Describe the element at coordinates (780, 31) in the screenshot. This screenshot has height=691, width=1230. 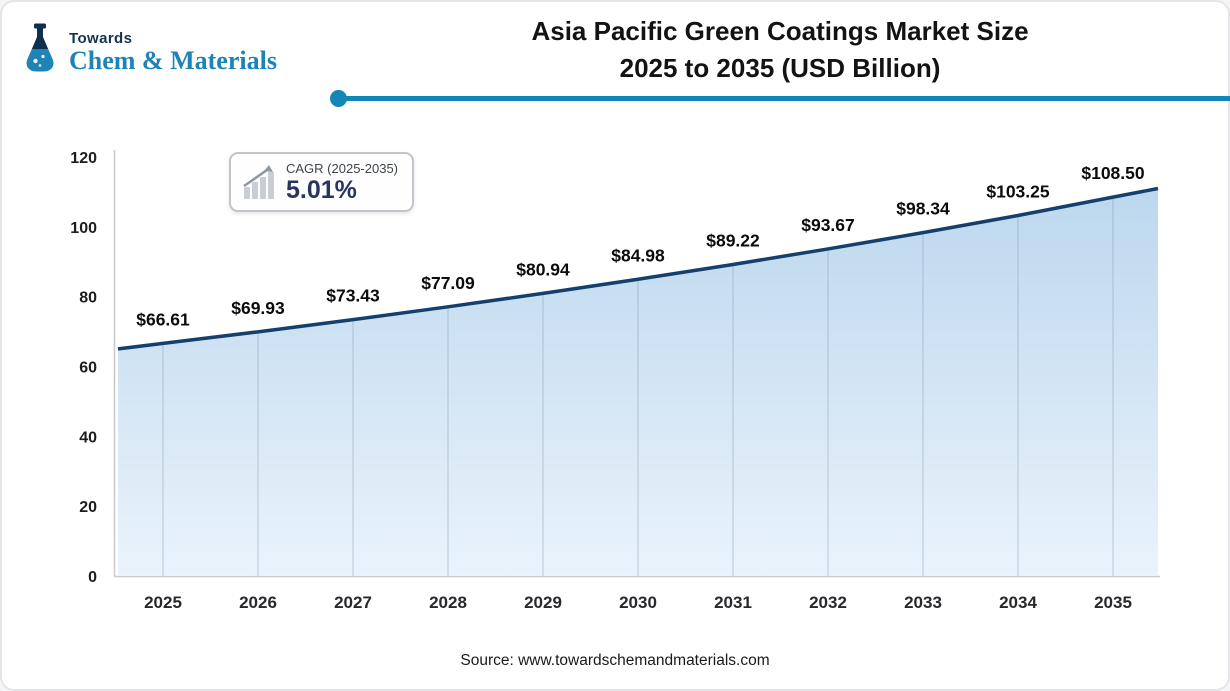
I see `page-title-line1: Asia Pacific Green Coatings Market Size` at that location.